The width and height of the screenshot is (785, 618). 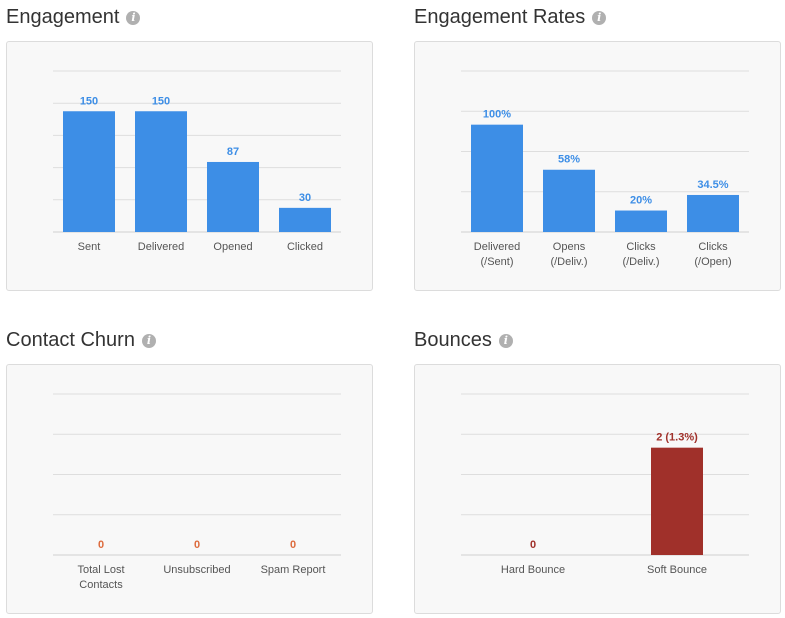 What do you see at coordinates (712, 262) in the screenshot?
I see `category-label: (/Open)` at bounding box center [712, 262].